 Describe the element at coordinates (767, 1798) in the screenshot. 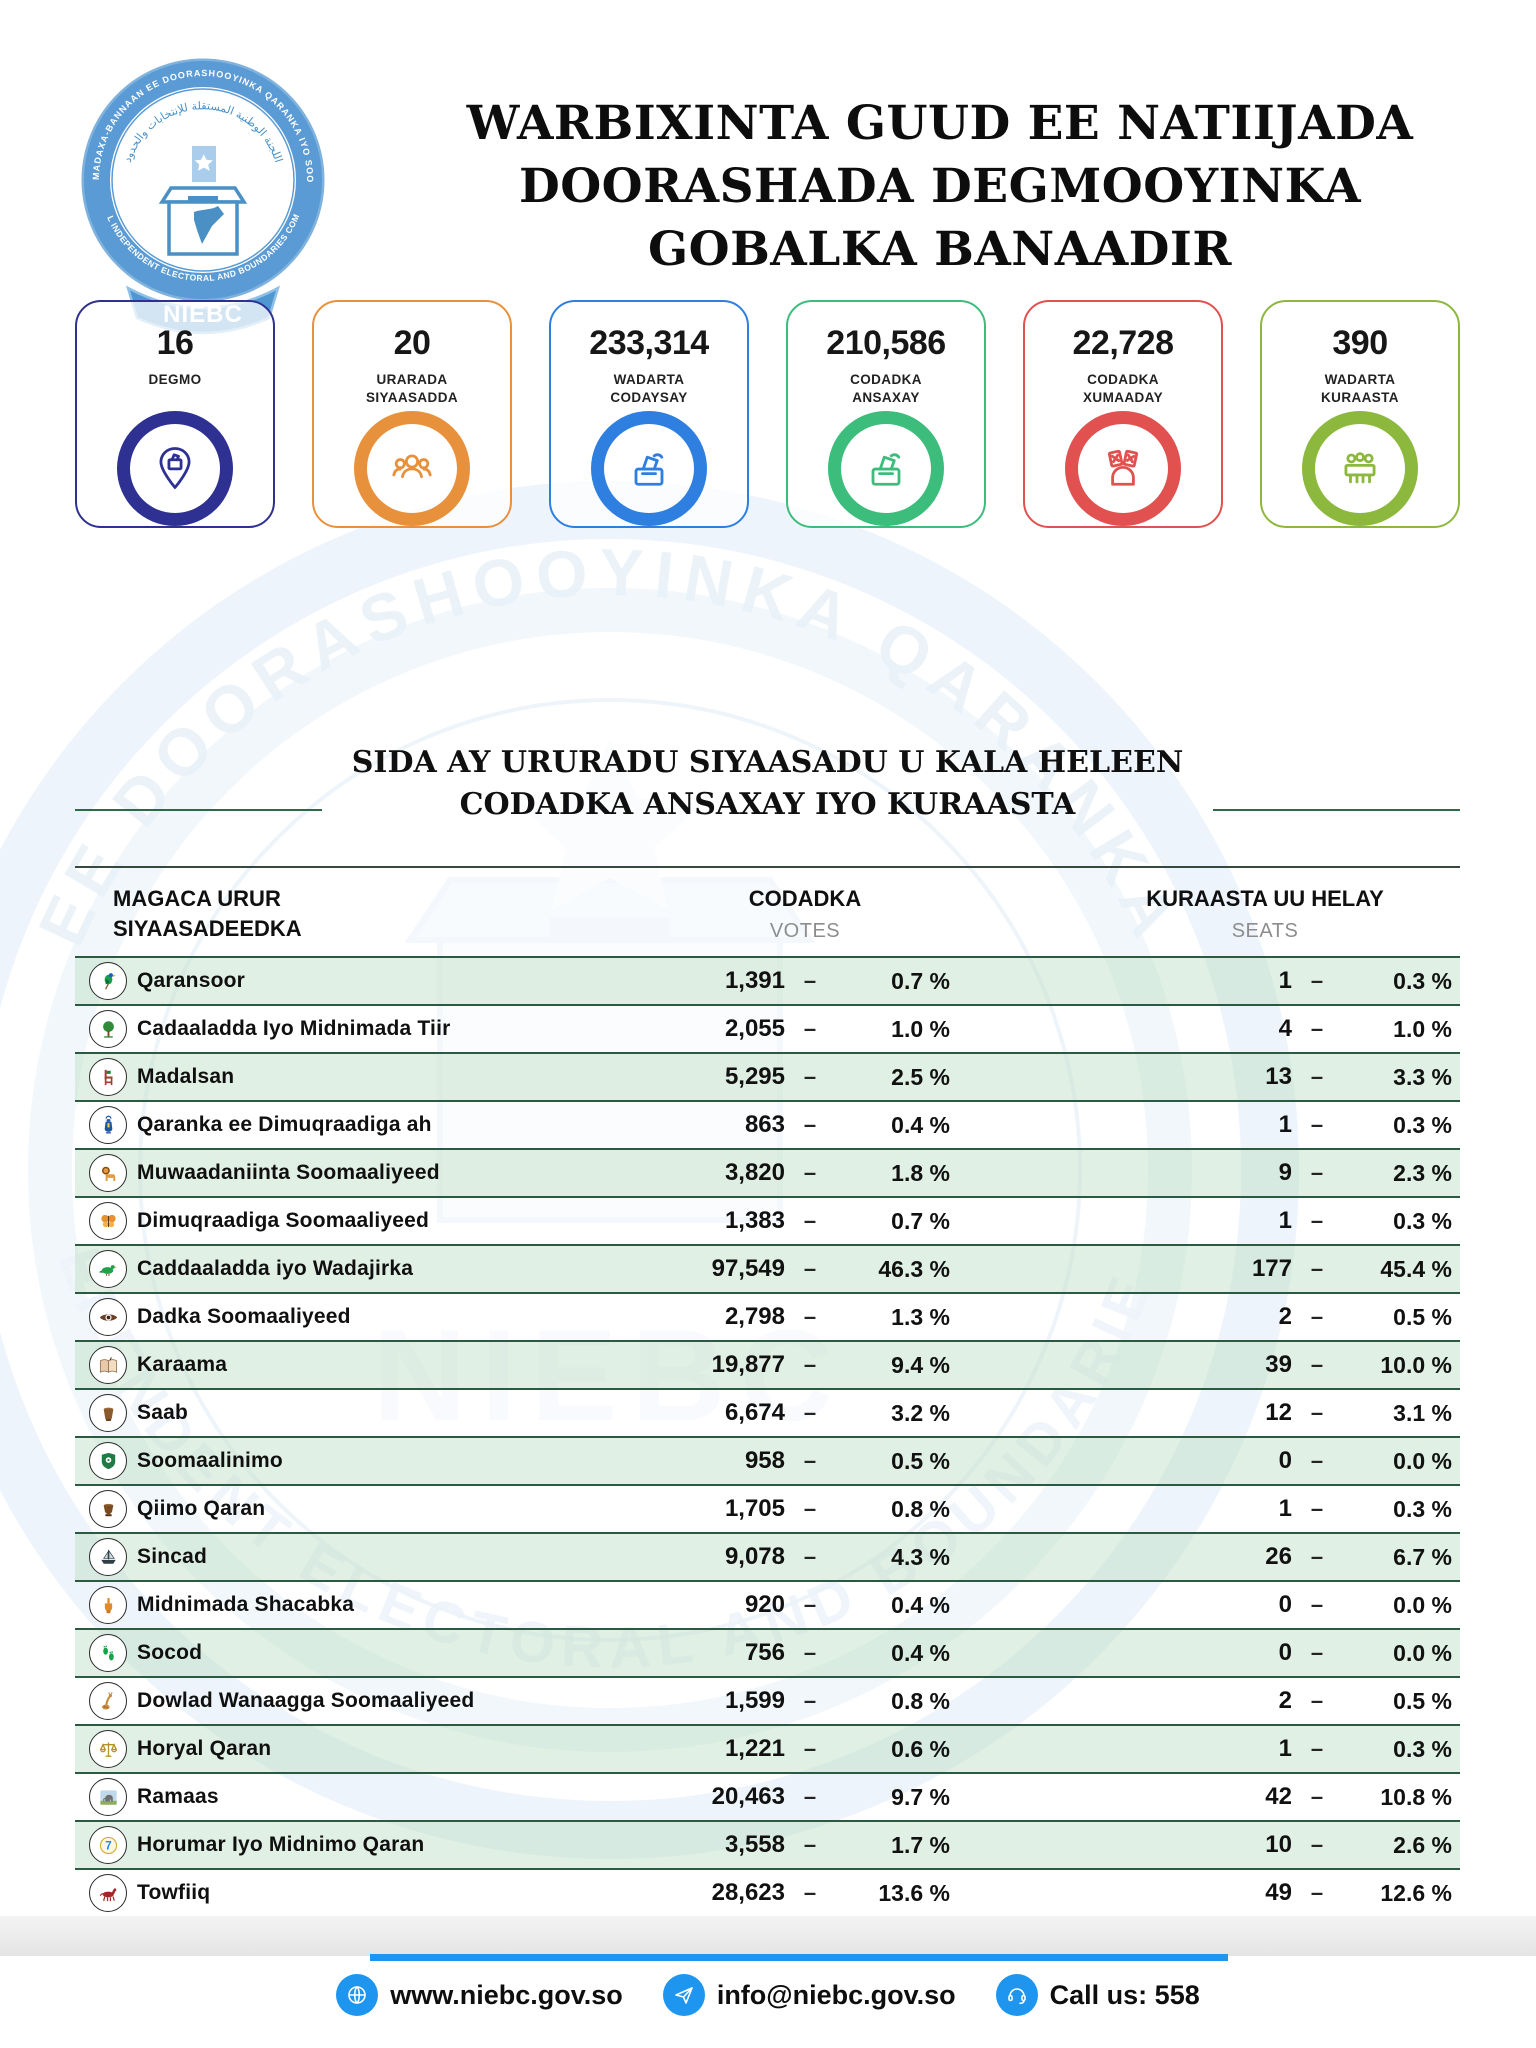

I see `table-row-ramaas: Ramaas 20,463 – 9.7 % 42 – 10.8 %` at that location.